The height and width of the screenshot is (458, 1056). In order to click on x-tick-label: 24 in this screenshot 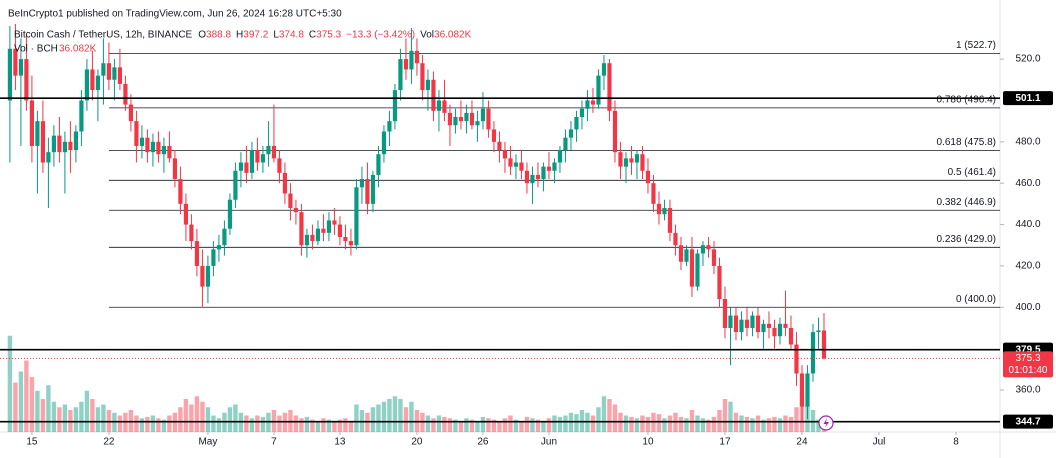, I will do `click(802, 442)`.